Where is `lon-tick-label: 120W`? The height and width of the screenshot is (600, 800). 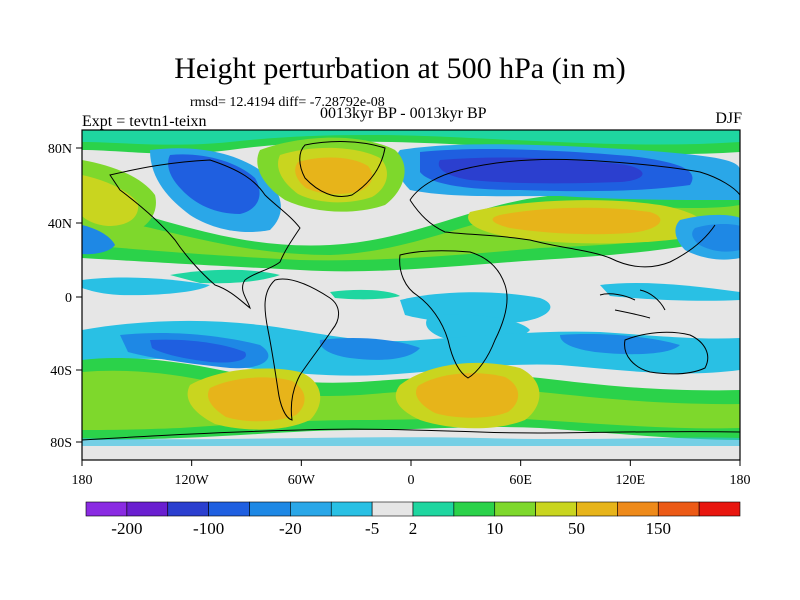 lon-tick-label: 120W is located at coordinates (192, 480).